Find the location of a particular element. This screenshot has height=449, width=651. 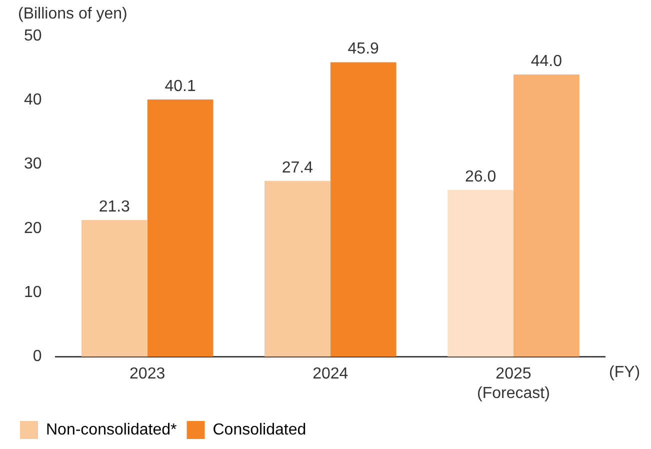

data-label: 40.1 is located at coordinates (180, 86).